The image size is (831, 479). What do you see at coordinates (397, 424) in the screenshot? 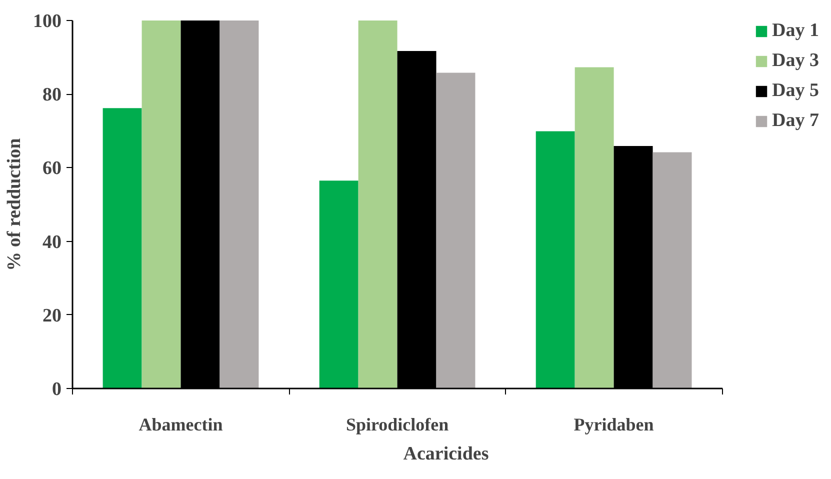
I see `x-tick-label: Spirodiclofen` at bounding box center [397, 424].